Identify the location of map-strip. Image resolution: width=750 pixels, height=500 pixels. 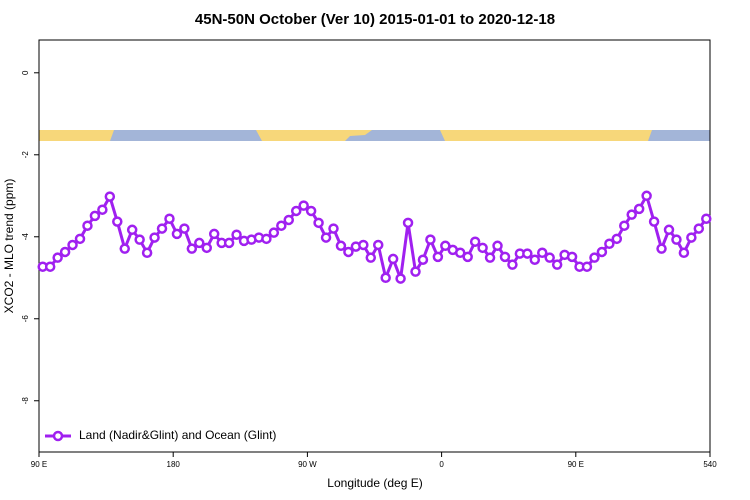
(374, 135).